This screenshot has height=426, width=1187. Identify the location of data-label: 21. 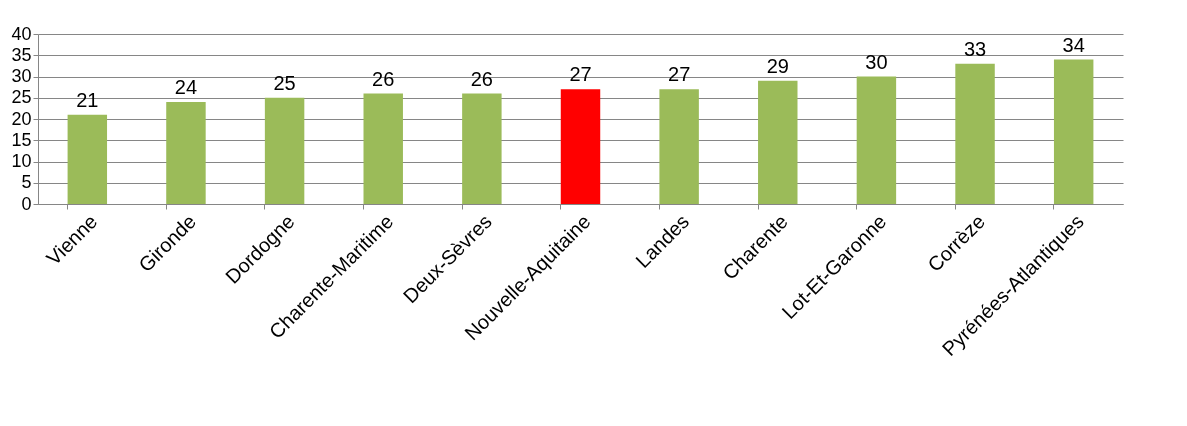
(87, 99).